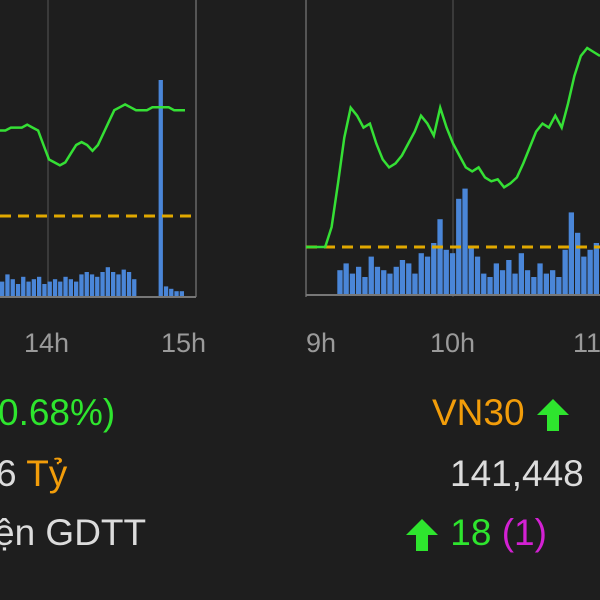 The height and width of the screenshot is (600, 600). Describe the element at coordinates (586, 343) in the screenshot. I see `tick-label: 11` at that location.